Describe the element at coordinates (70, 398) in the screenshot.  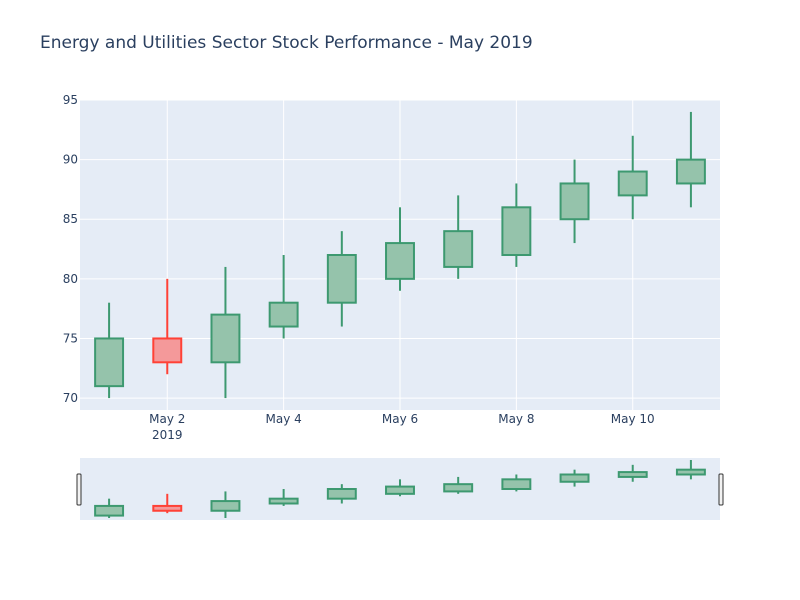
I see `y-tick-label: 70` at that location.